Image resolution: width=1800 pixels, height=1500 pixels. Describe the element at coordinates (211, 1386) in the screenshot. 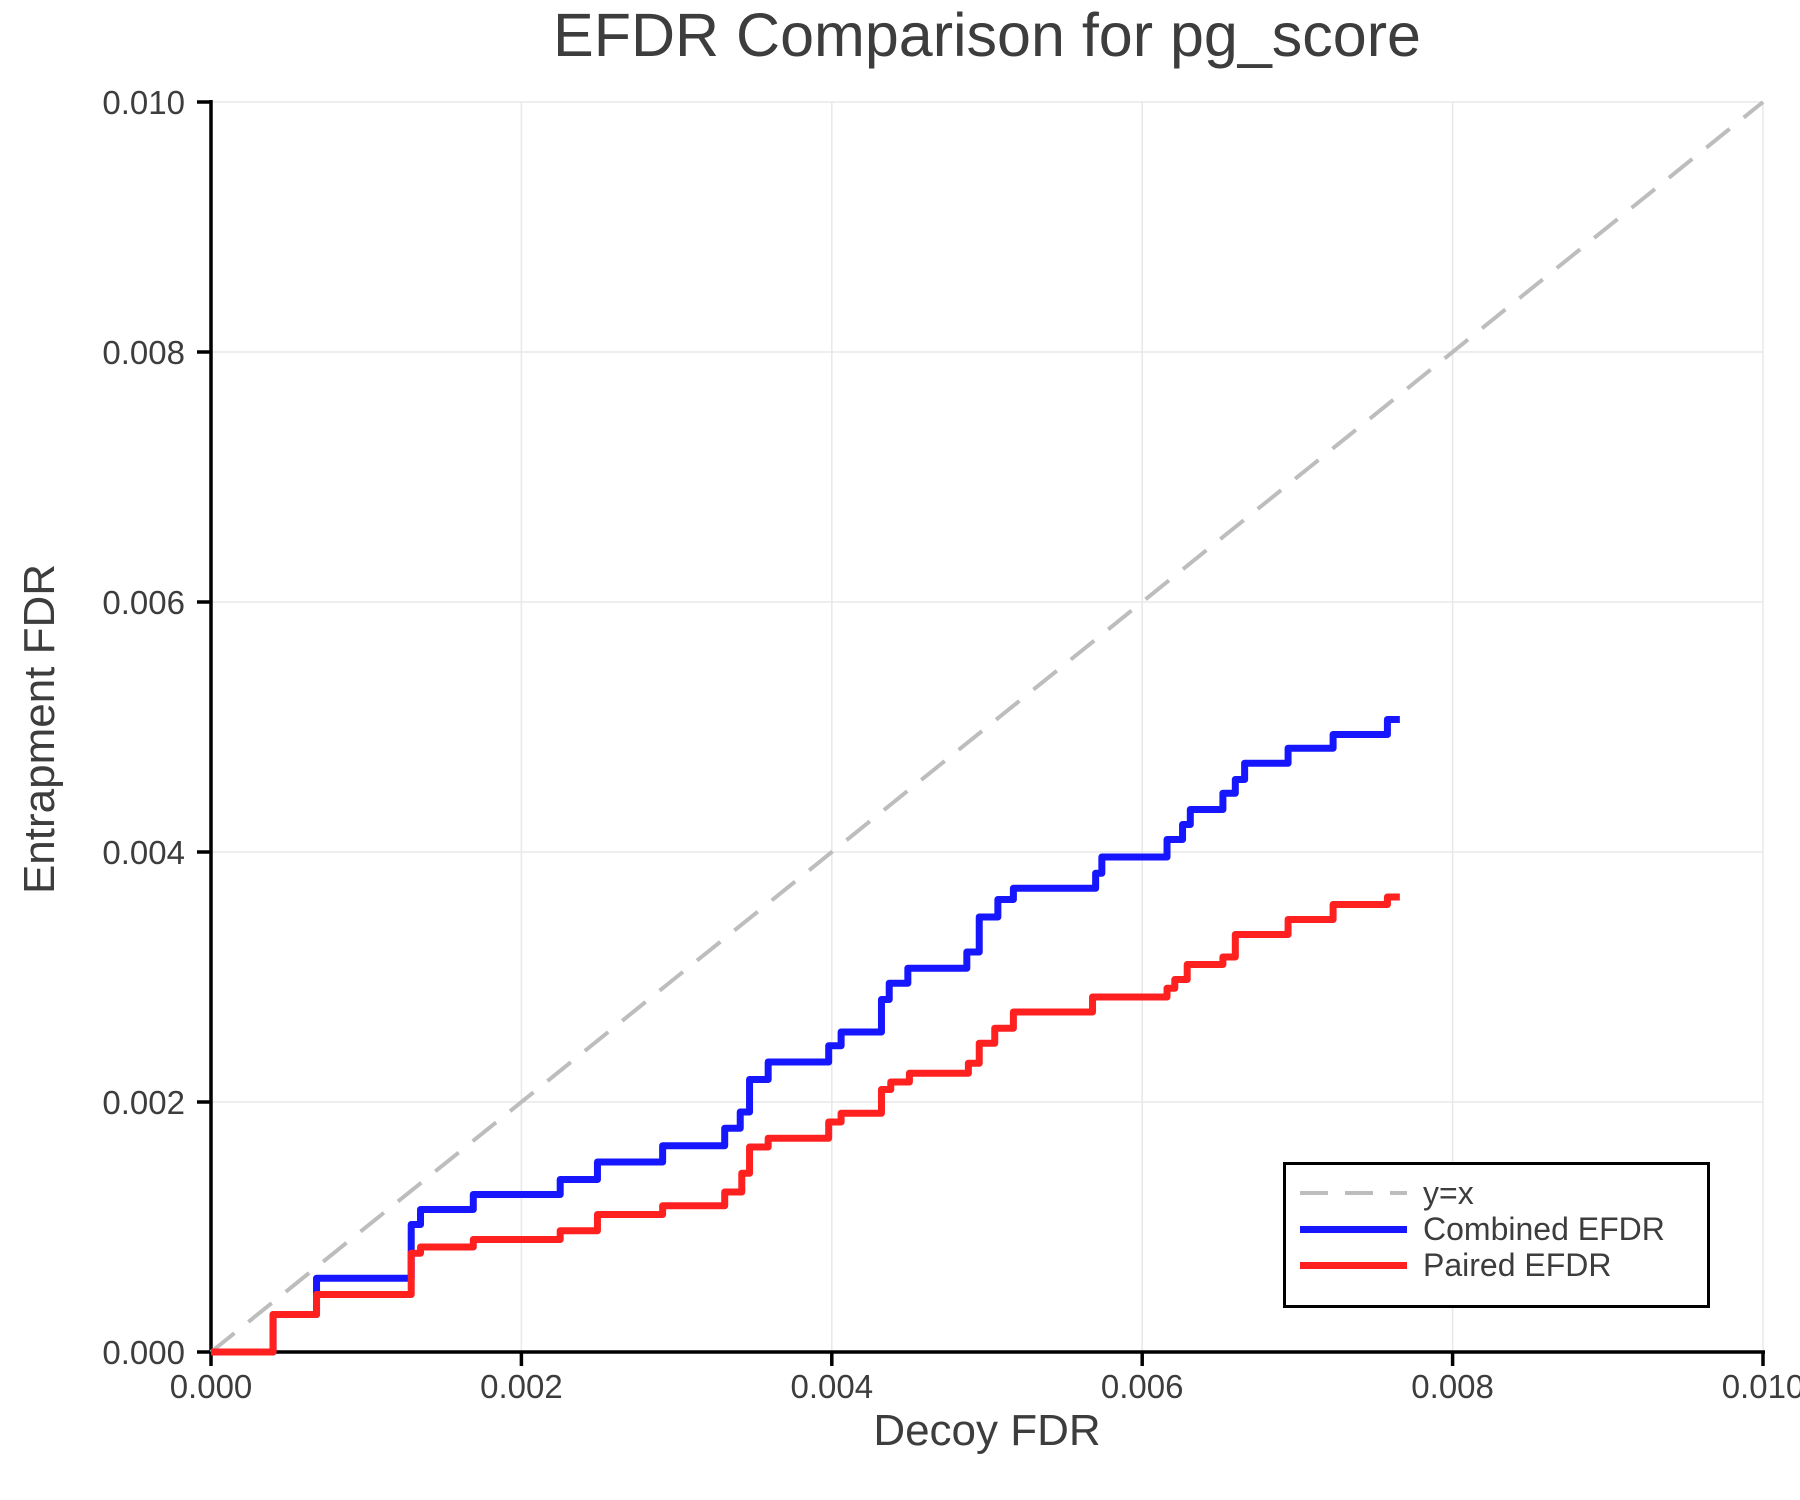

I see `x-tick-label: 0.000` at that location.